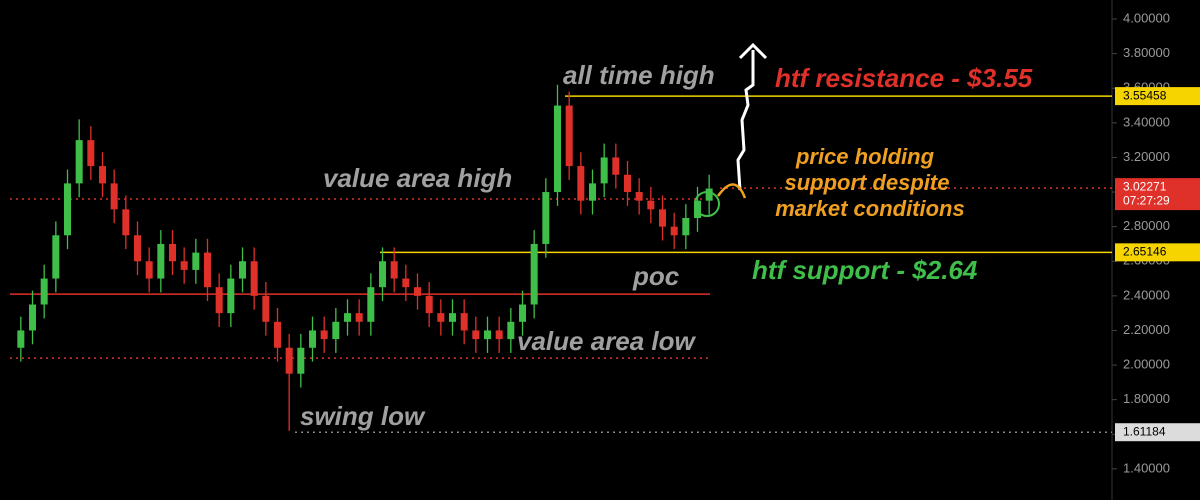 Image resolution: width=1200 pixels, height=500 pixels. I want to click on projection-arrow, so click(745, 120).